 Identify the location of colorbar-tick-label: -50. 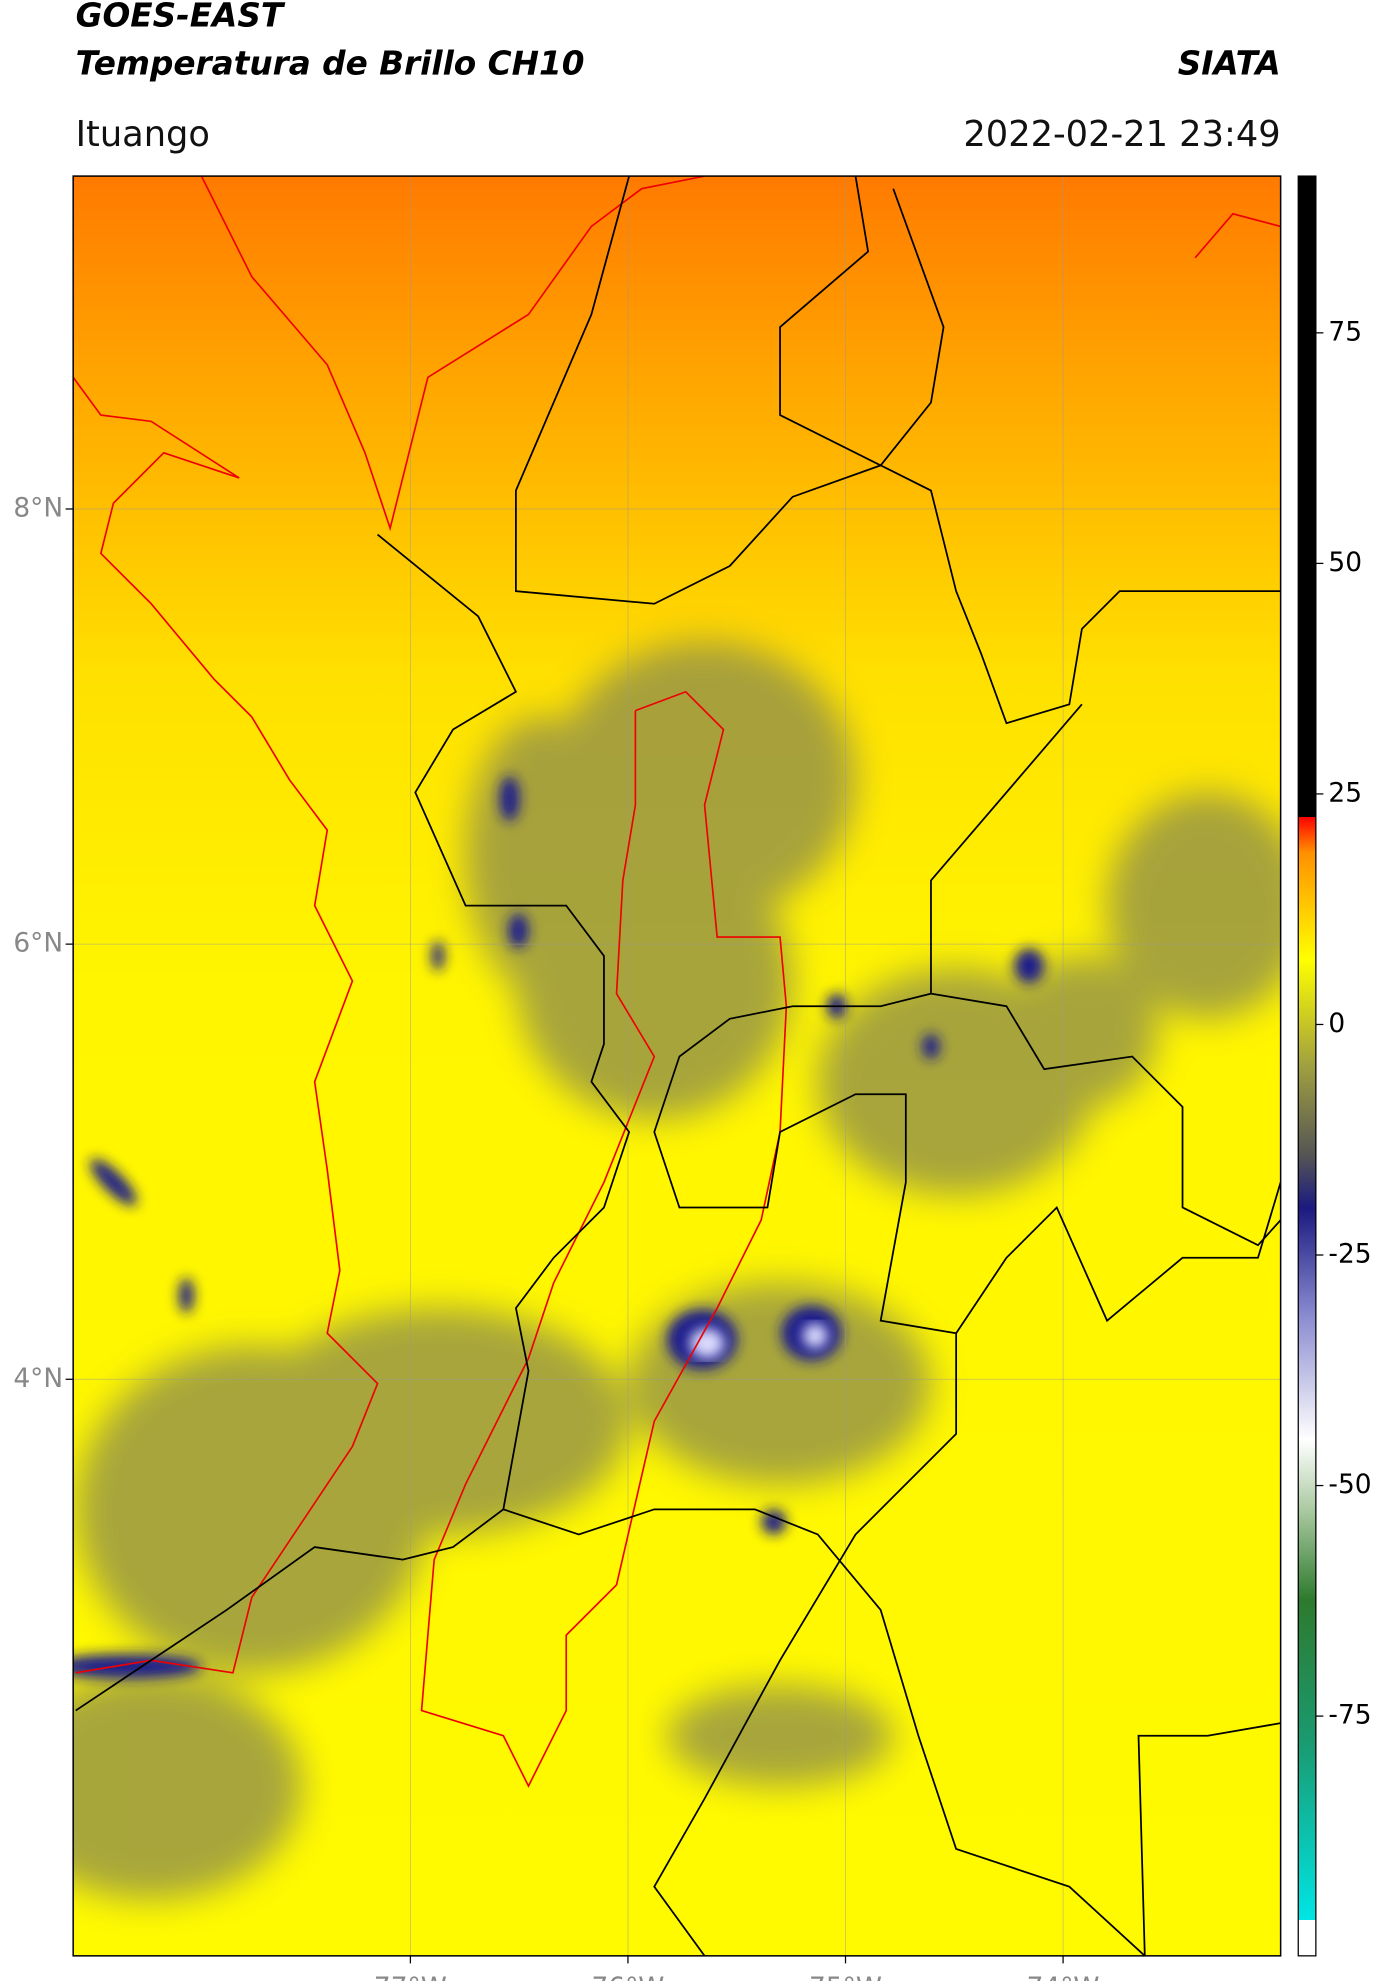
(1349, 1484).